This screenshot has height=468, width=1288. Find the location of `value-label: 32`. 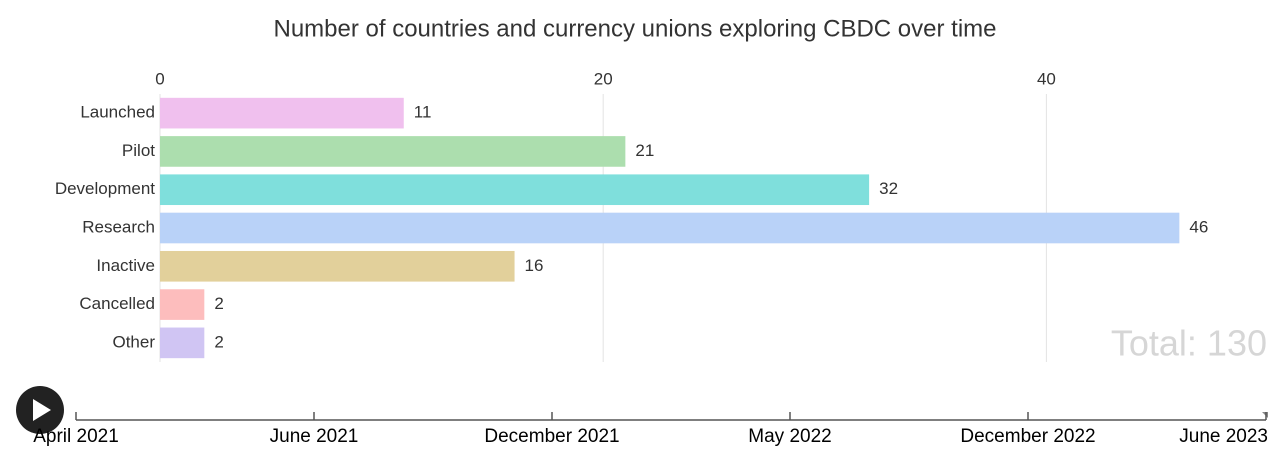

value-label: 32 is located at coordinates (888, 188).